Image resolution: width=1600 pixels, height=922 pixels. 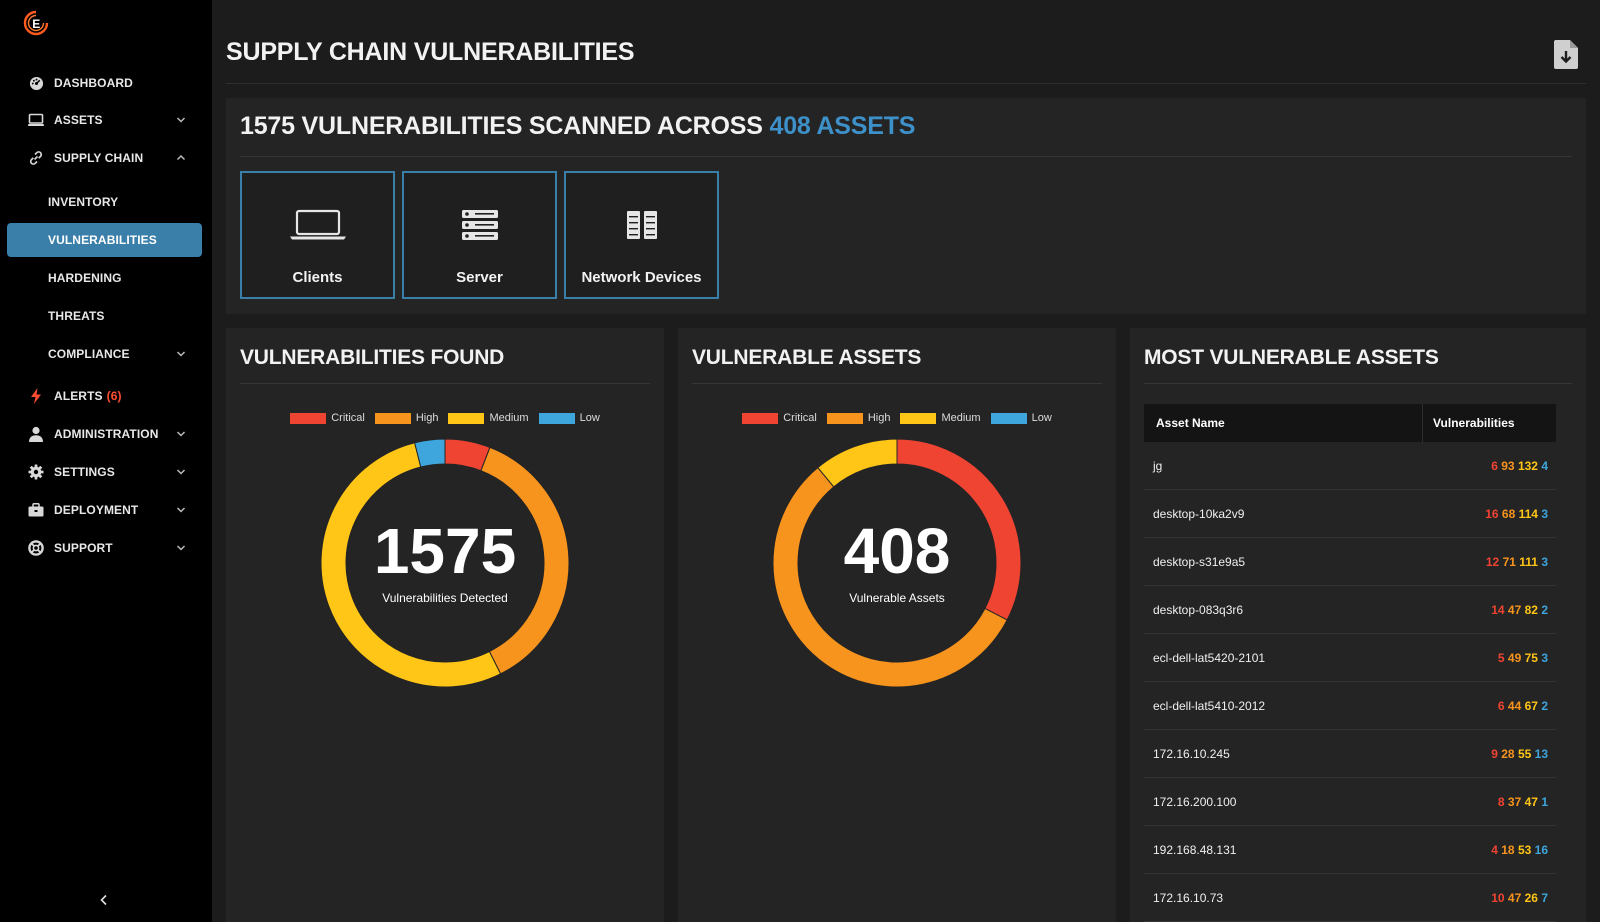 I want to click on asset-count-link: 408 ASSETS, so click(x=842, y=126).